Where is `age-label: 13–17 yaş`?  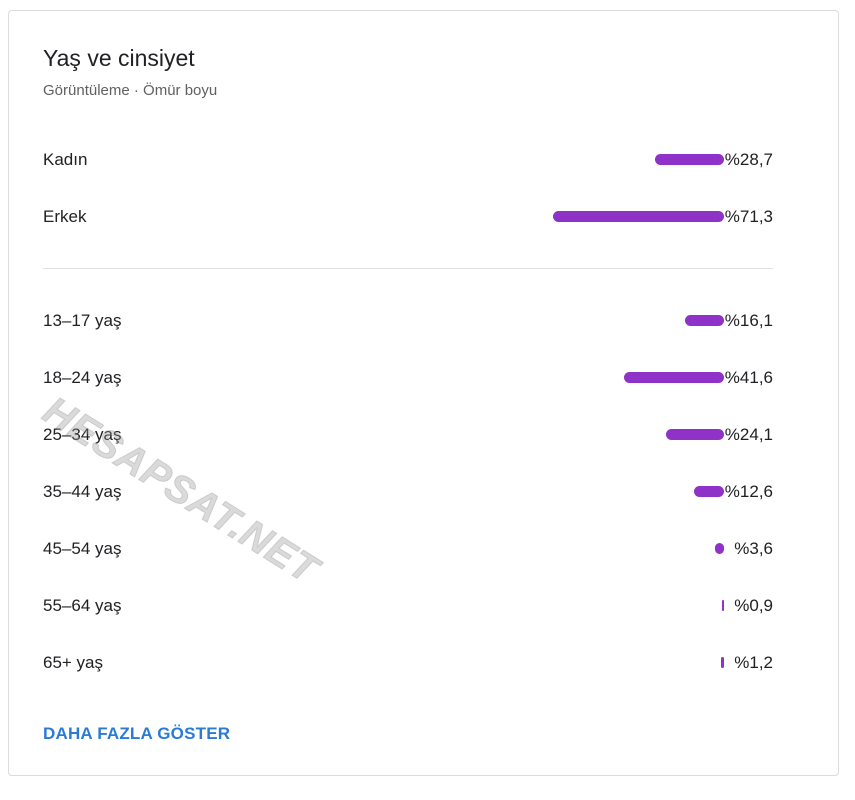
age-label: 13–17 yaş is located at coordinates (82, 320).